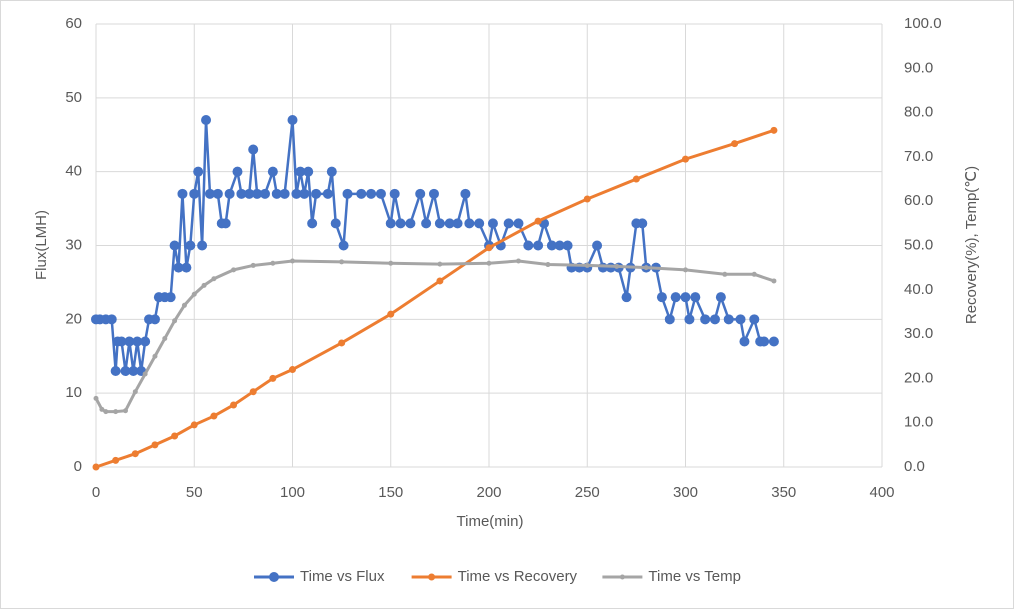 This screenshot has height=609, width=1014. I want to click on y2-tick-label: 80.0, so click(918, 112).